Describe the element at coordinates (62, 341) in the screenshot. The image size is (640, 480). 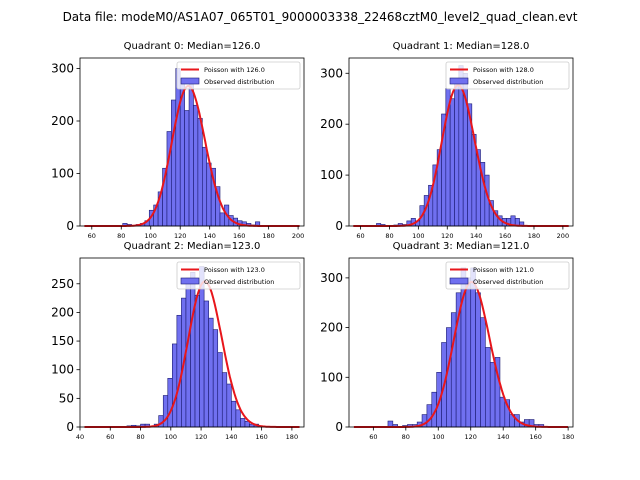
I see `y-tick-label: 150` at that location.